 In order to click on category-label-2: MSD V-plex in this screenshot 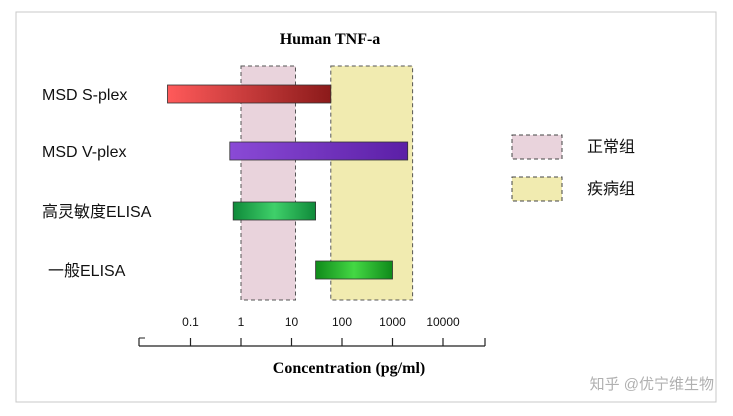, I will do `click(84, 152)`.